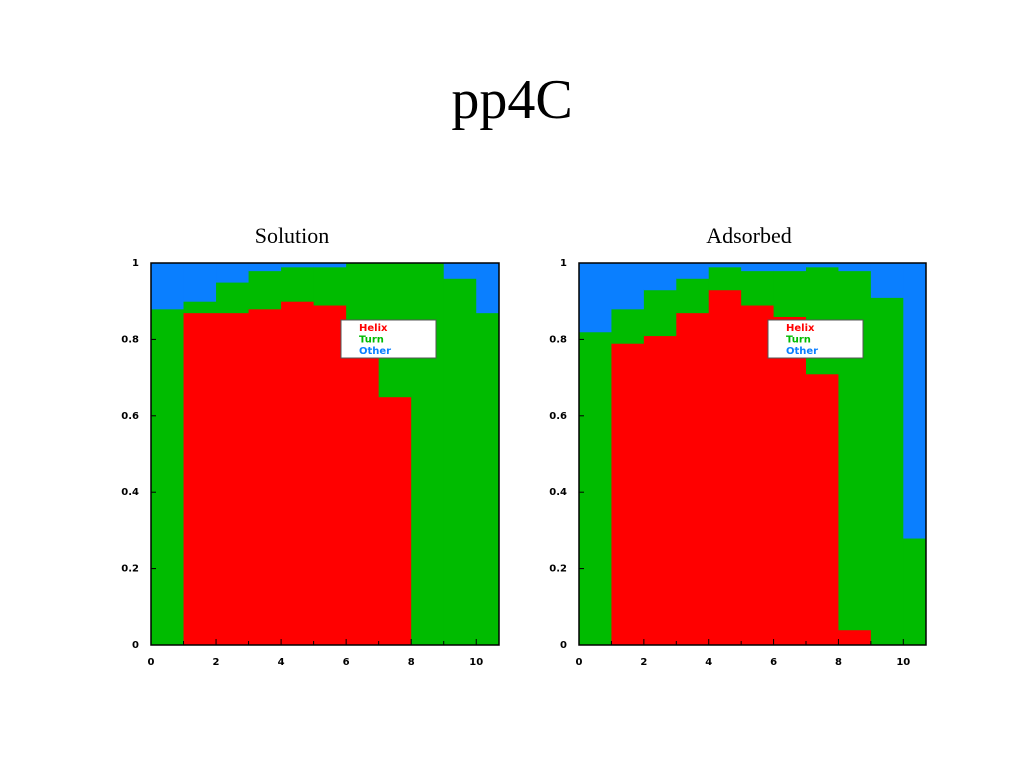  Describe the element at coordinates (292, 235) in the screenshot. I see `chart-title-solution: Solution` at that location.